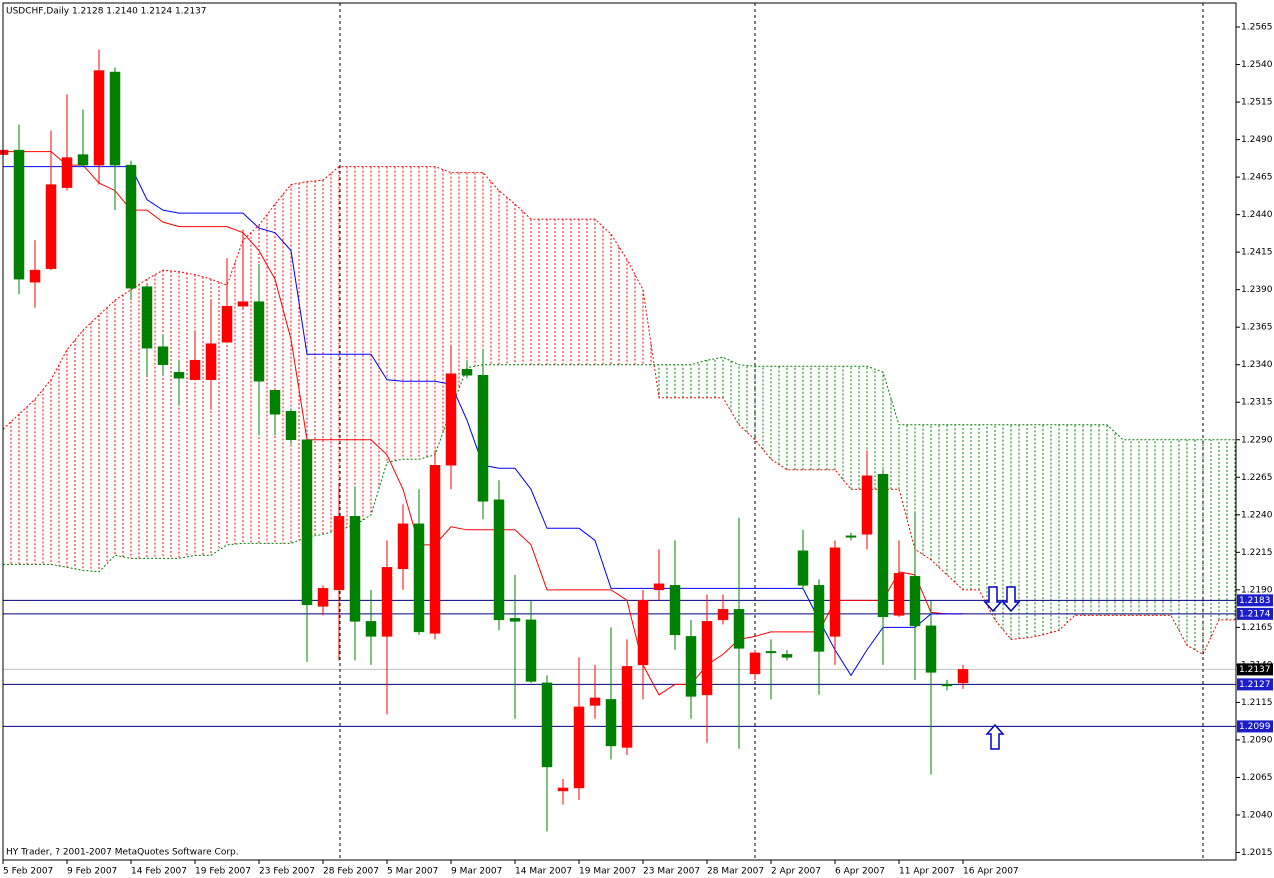  What do you see at coordinates (1002, 668) in the screenshot?
I see `arrows` at bounding box center [1002, 668].